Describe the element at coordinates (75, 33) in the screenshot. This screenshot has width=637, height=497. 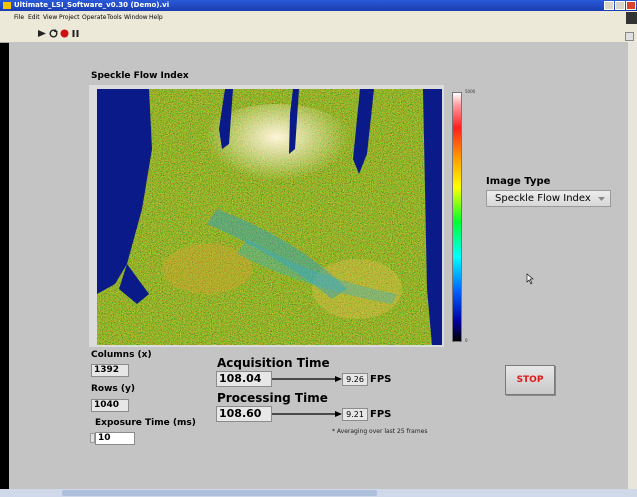
I see `pause-icon` at that location.